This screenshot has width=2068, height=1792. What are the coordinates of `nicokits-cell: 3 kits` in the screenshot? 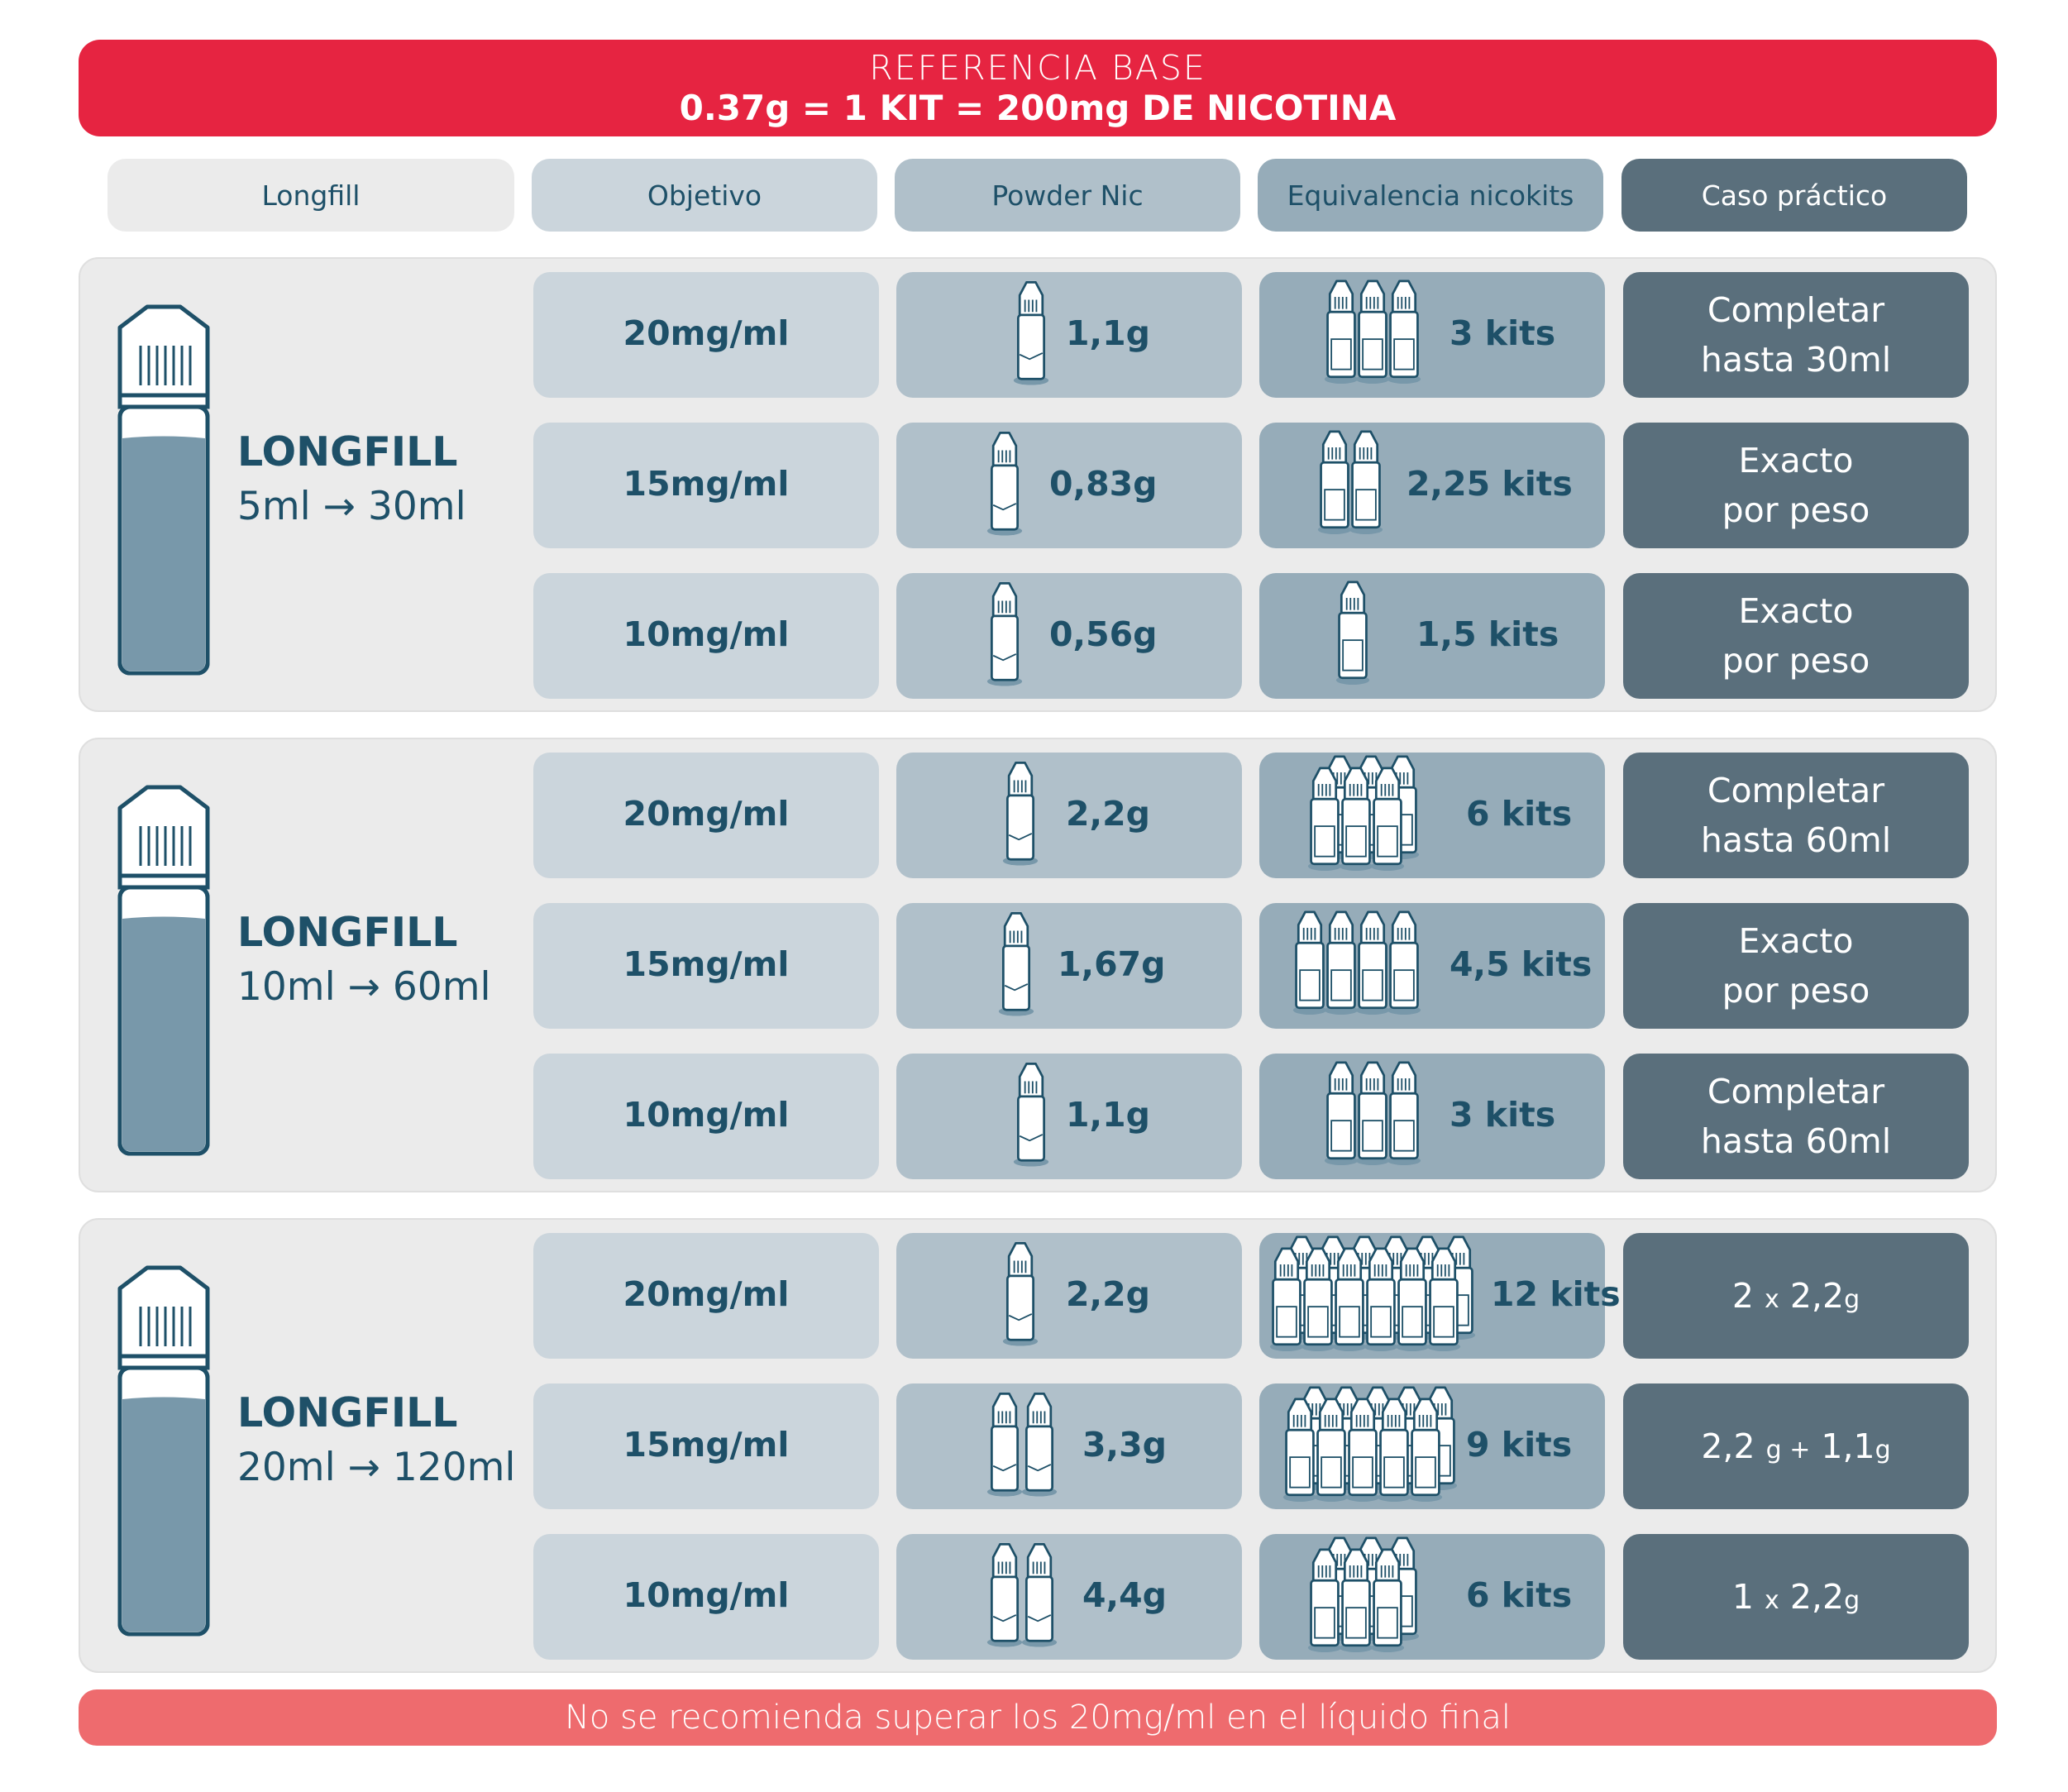 It's located at (1432, 335).